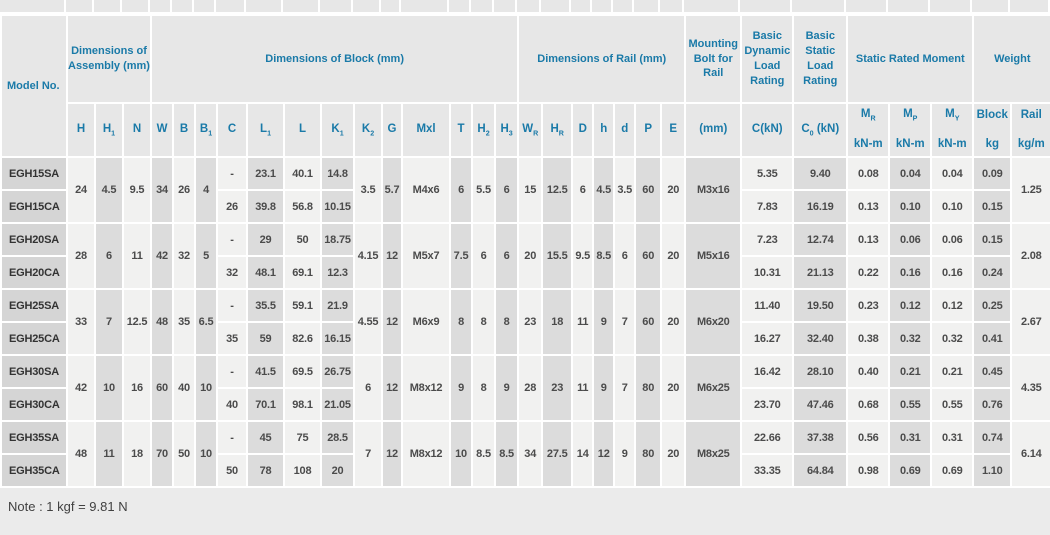 This screenshot has width=1050, height=535. What do you see at coordinates (484, 190) in the screenshot?
I see `cell-EGH15-H2: 5.5` at bounding box center [484, 190].